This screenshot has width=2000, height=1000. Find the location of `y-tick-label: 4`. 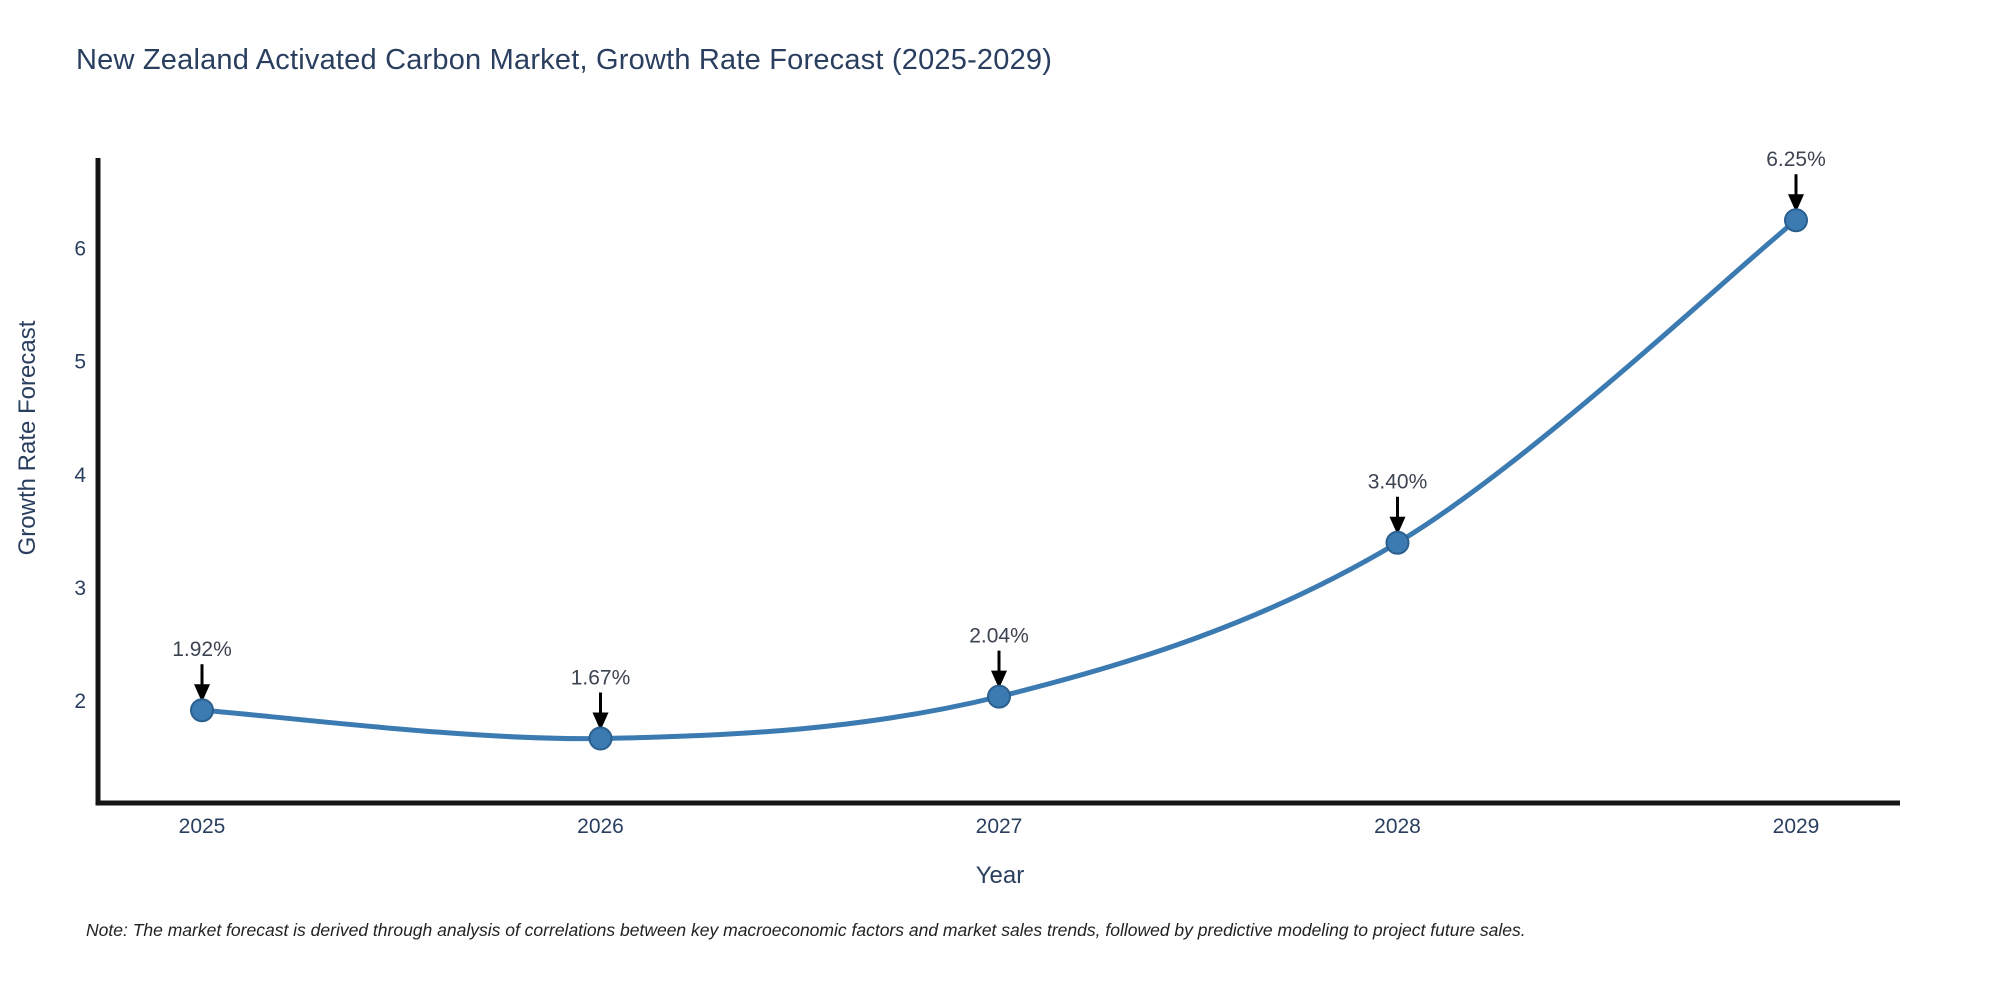

y-tick-label: 4 is located at coordinates (80, 475).